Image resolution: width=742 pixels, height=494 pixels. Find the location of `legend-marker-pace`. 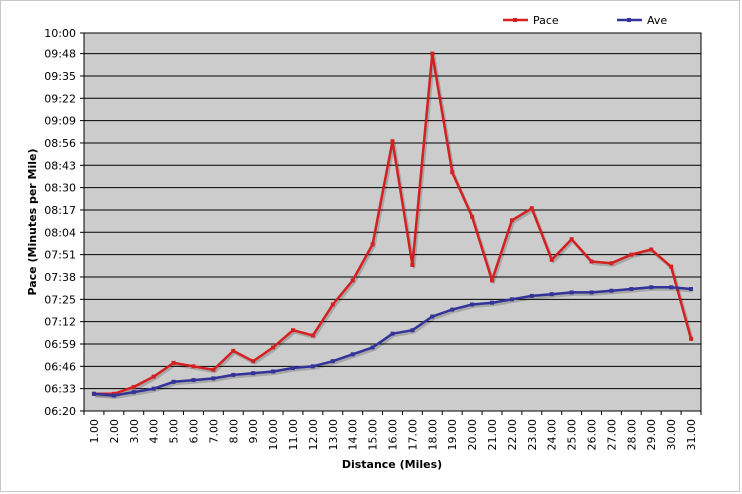

legend-marker-pace is located at coordinates (515, 20).